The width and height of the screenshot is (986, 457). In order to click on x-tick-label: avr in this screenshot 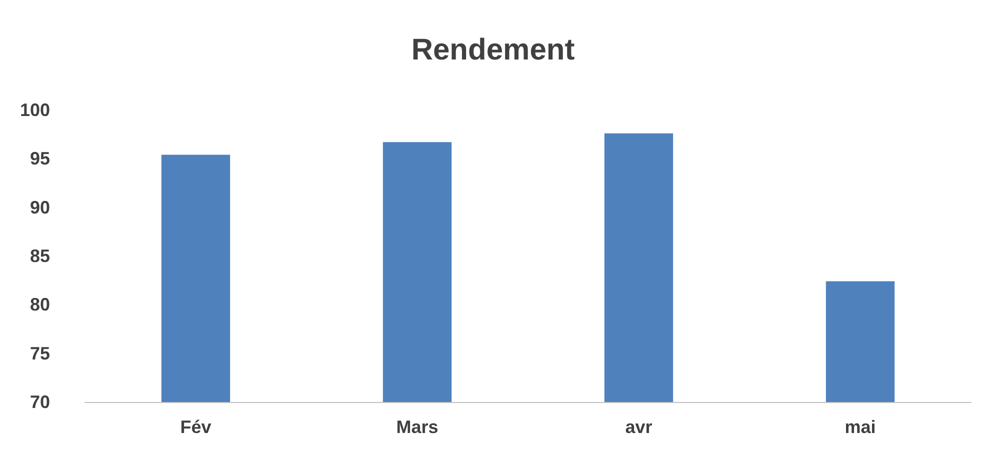, I will do `click(638, 427)`.